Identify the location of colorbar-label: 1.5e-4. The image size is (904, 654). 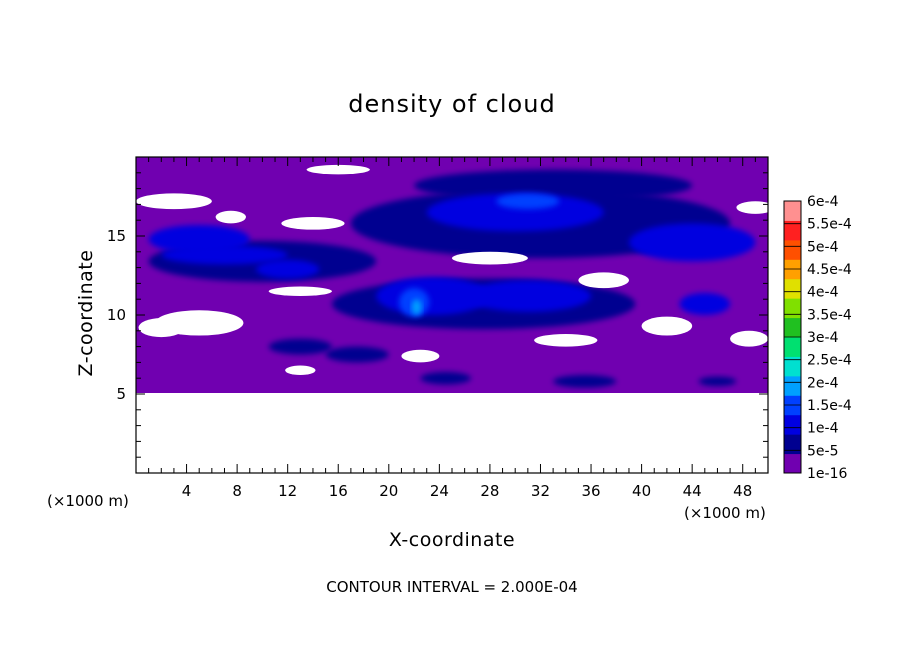
(829, 406).